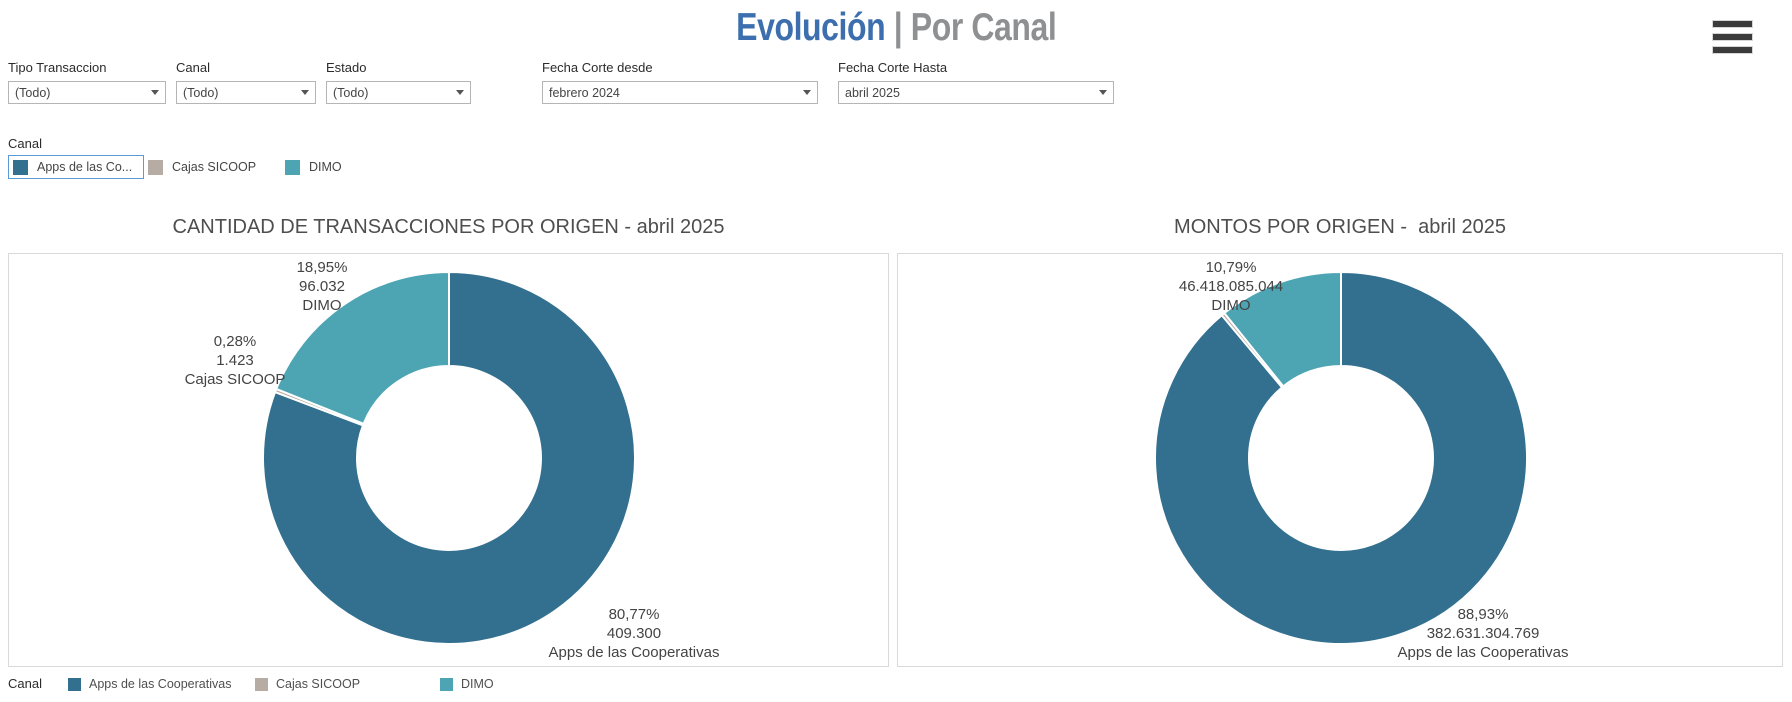 Image resolution: width=1792 pixels, height=702 pixels. I want to click on filter-dropdown-estado: (Todo), so click(398, 92).